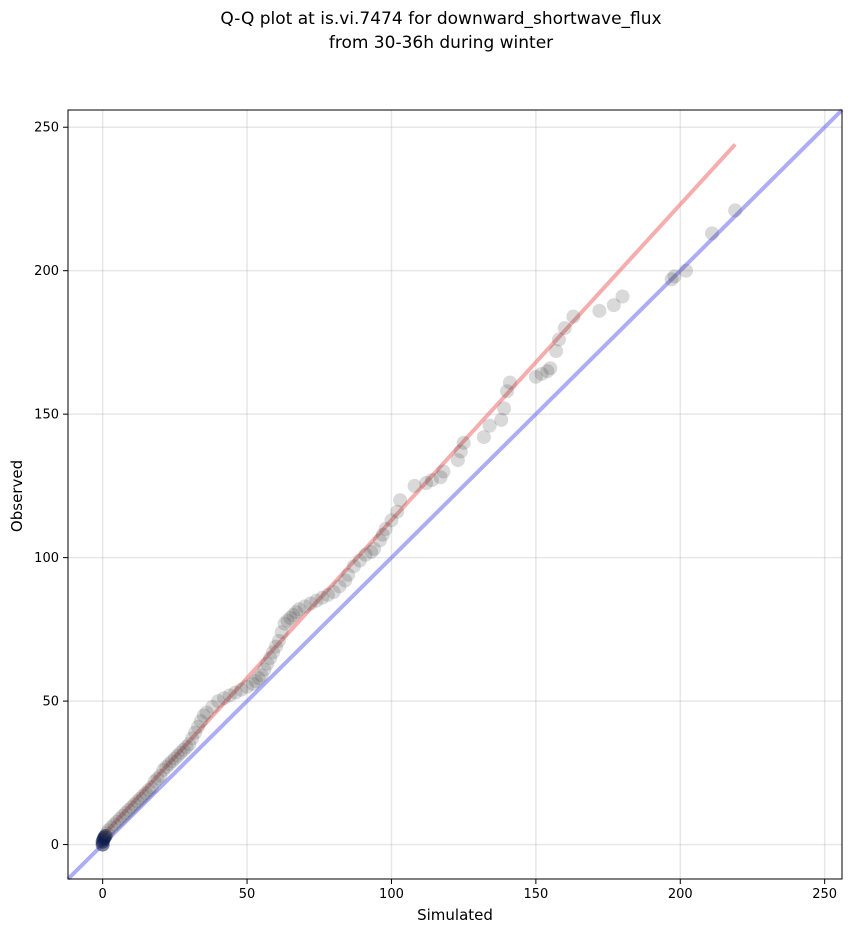  I want to click on x-tick-label: 50, so click(247, 894).